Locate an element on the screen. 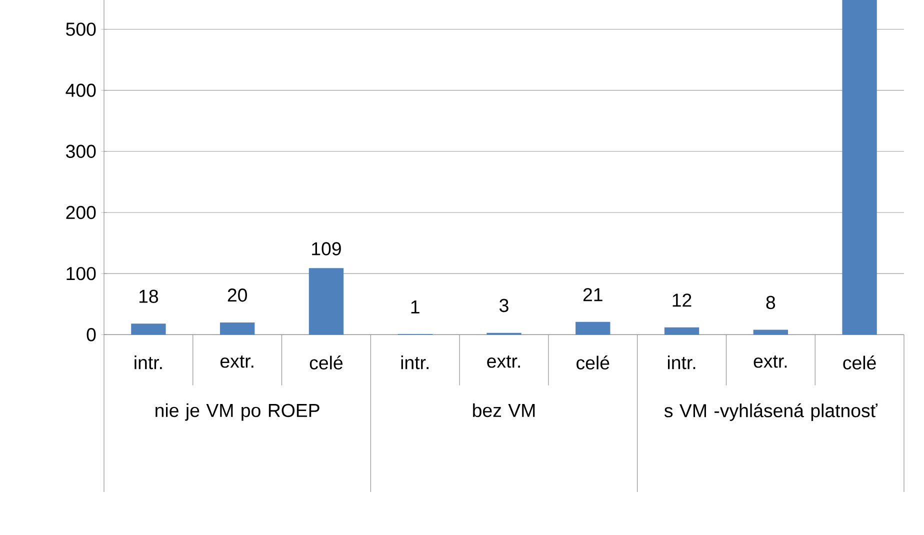 The width and height of the screenshot is (924, 535). y-tick-label: 0 is located at coordinates (91, 335).